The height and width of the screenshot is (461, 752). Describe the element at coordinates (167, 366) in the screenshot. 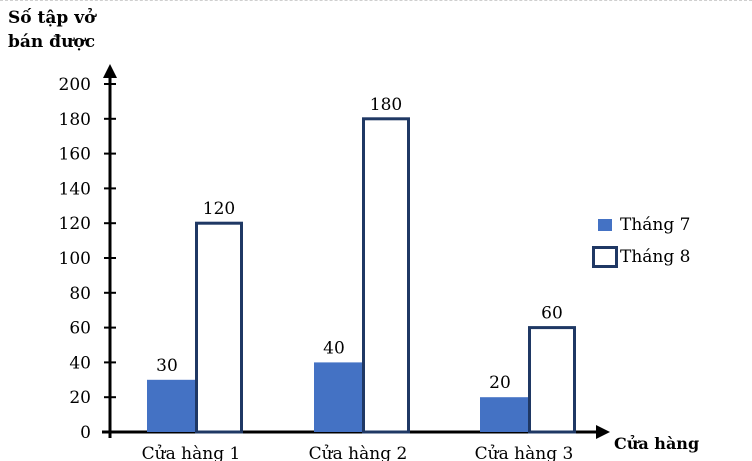

I see `data-label-thang-7: 30` at that location.